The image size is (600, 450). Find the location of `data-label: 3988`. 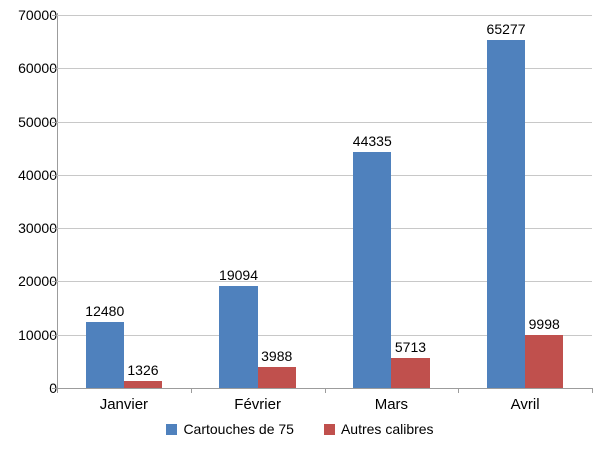

data-label: 3988 is located at coordinates (277, 355).